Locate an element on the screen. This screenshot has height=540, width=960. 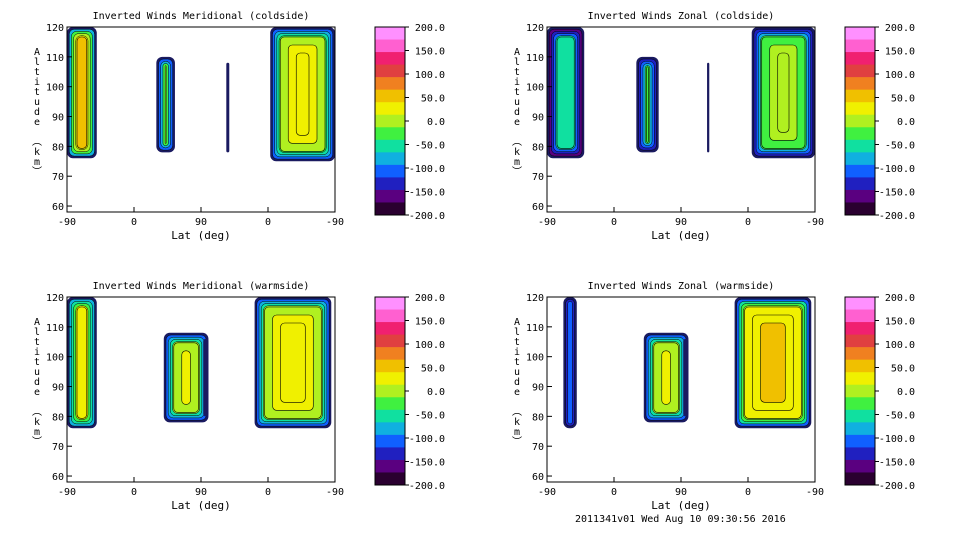
chart-title: Inverted Winds Meridional (warmside) is located at coordinates (201, 286).